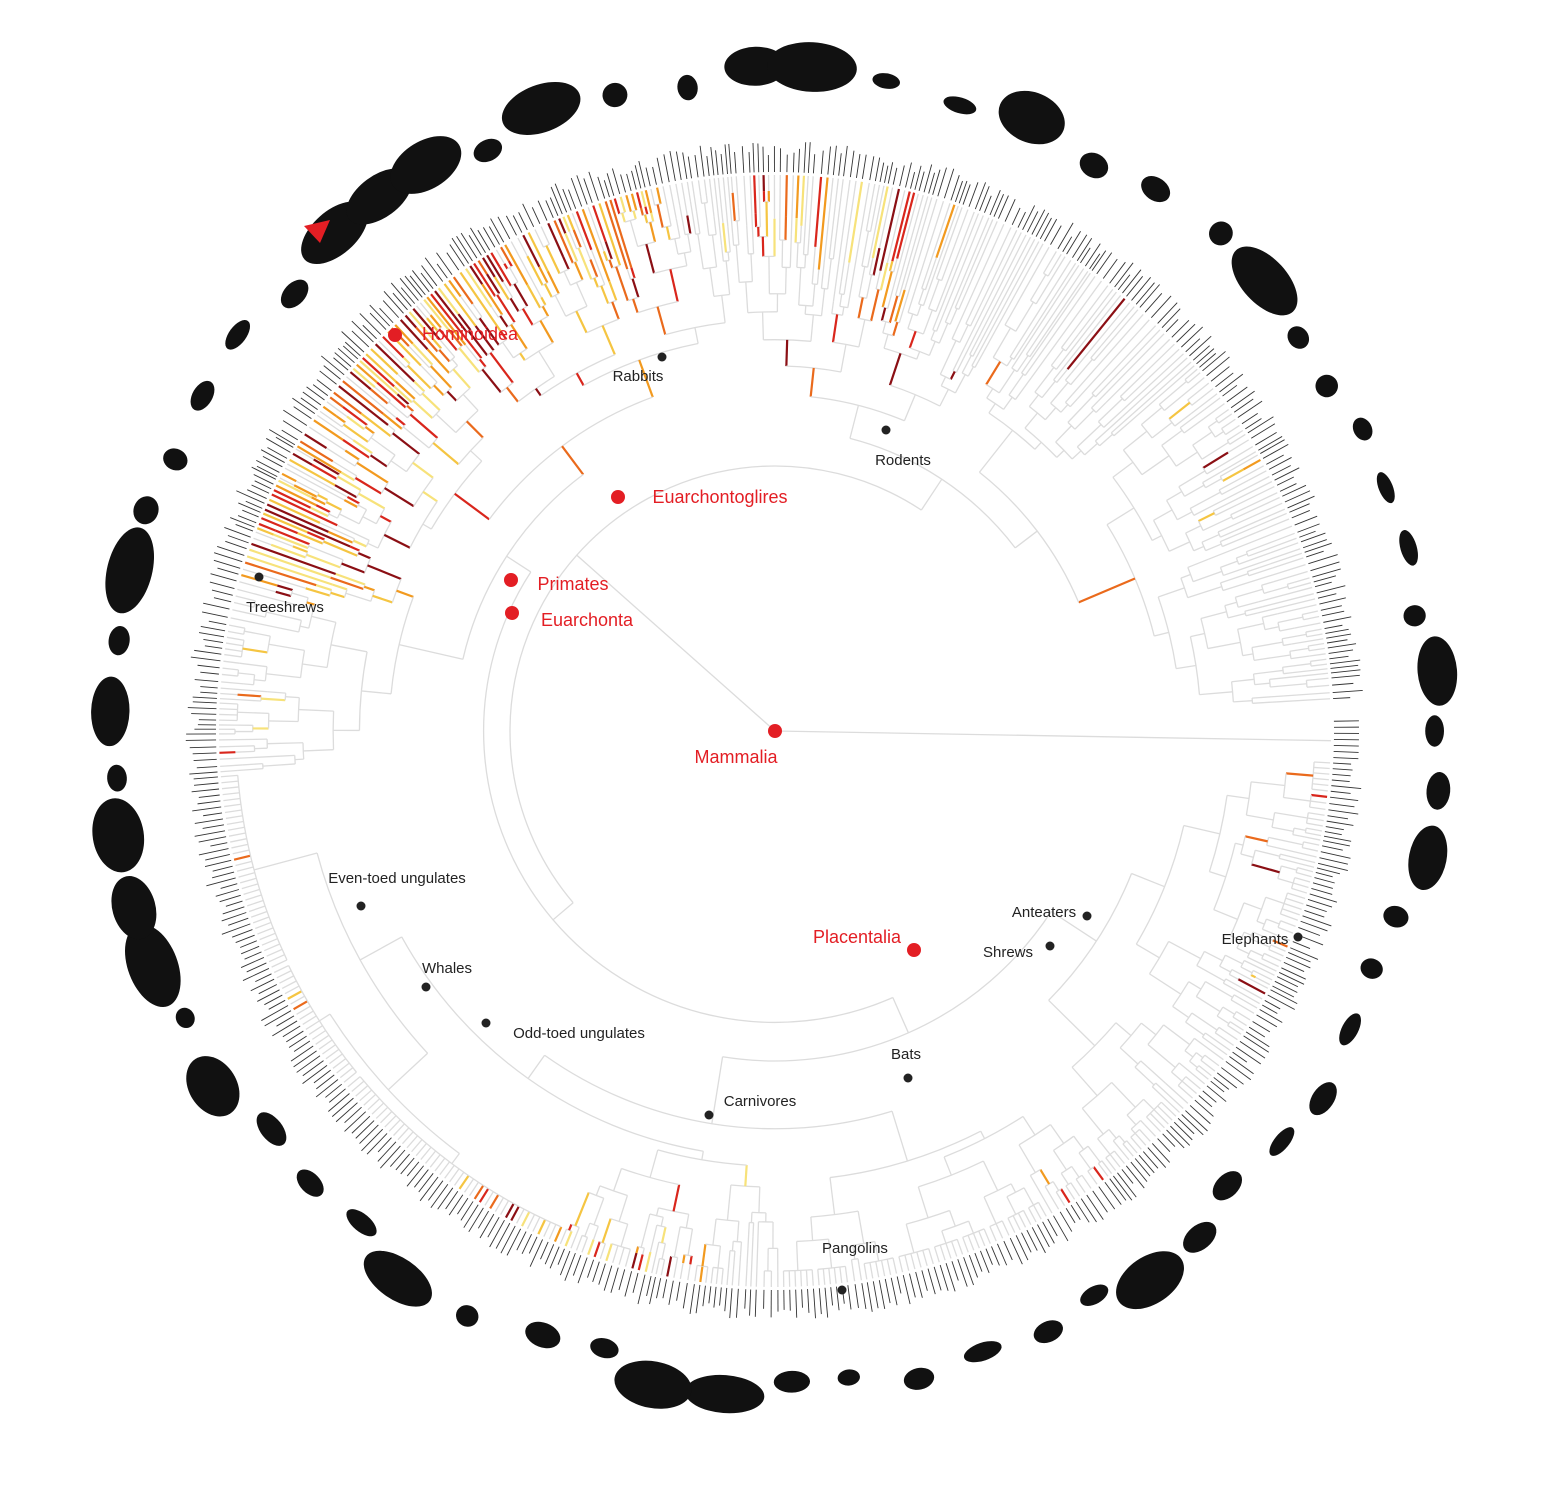 This screenshot has width=1560, height=1486. Describe the element at coordinates (572, 584) in the screenshot. I see `major-clade-label: Primates` at that location.